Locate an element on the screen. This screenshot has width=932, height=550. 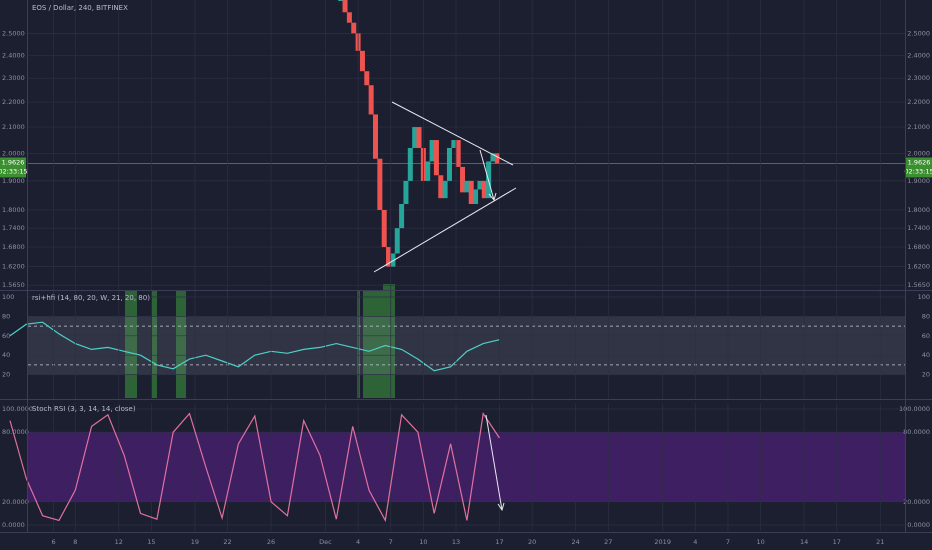
y-tick-label-left: 0.0000 is located at coordinates (13, 525).